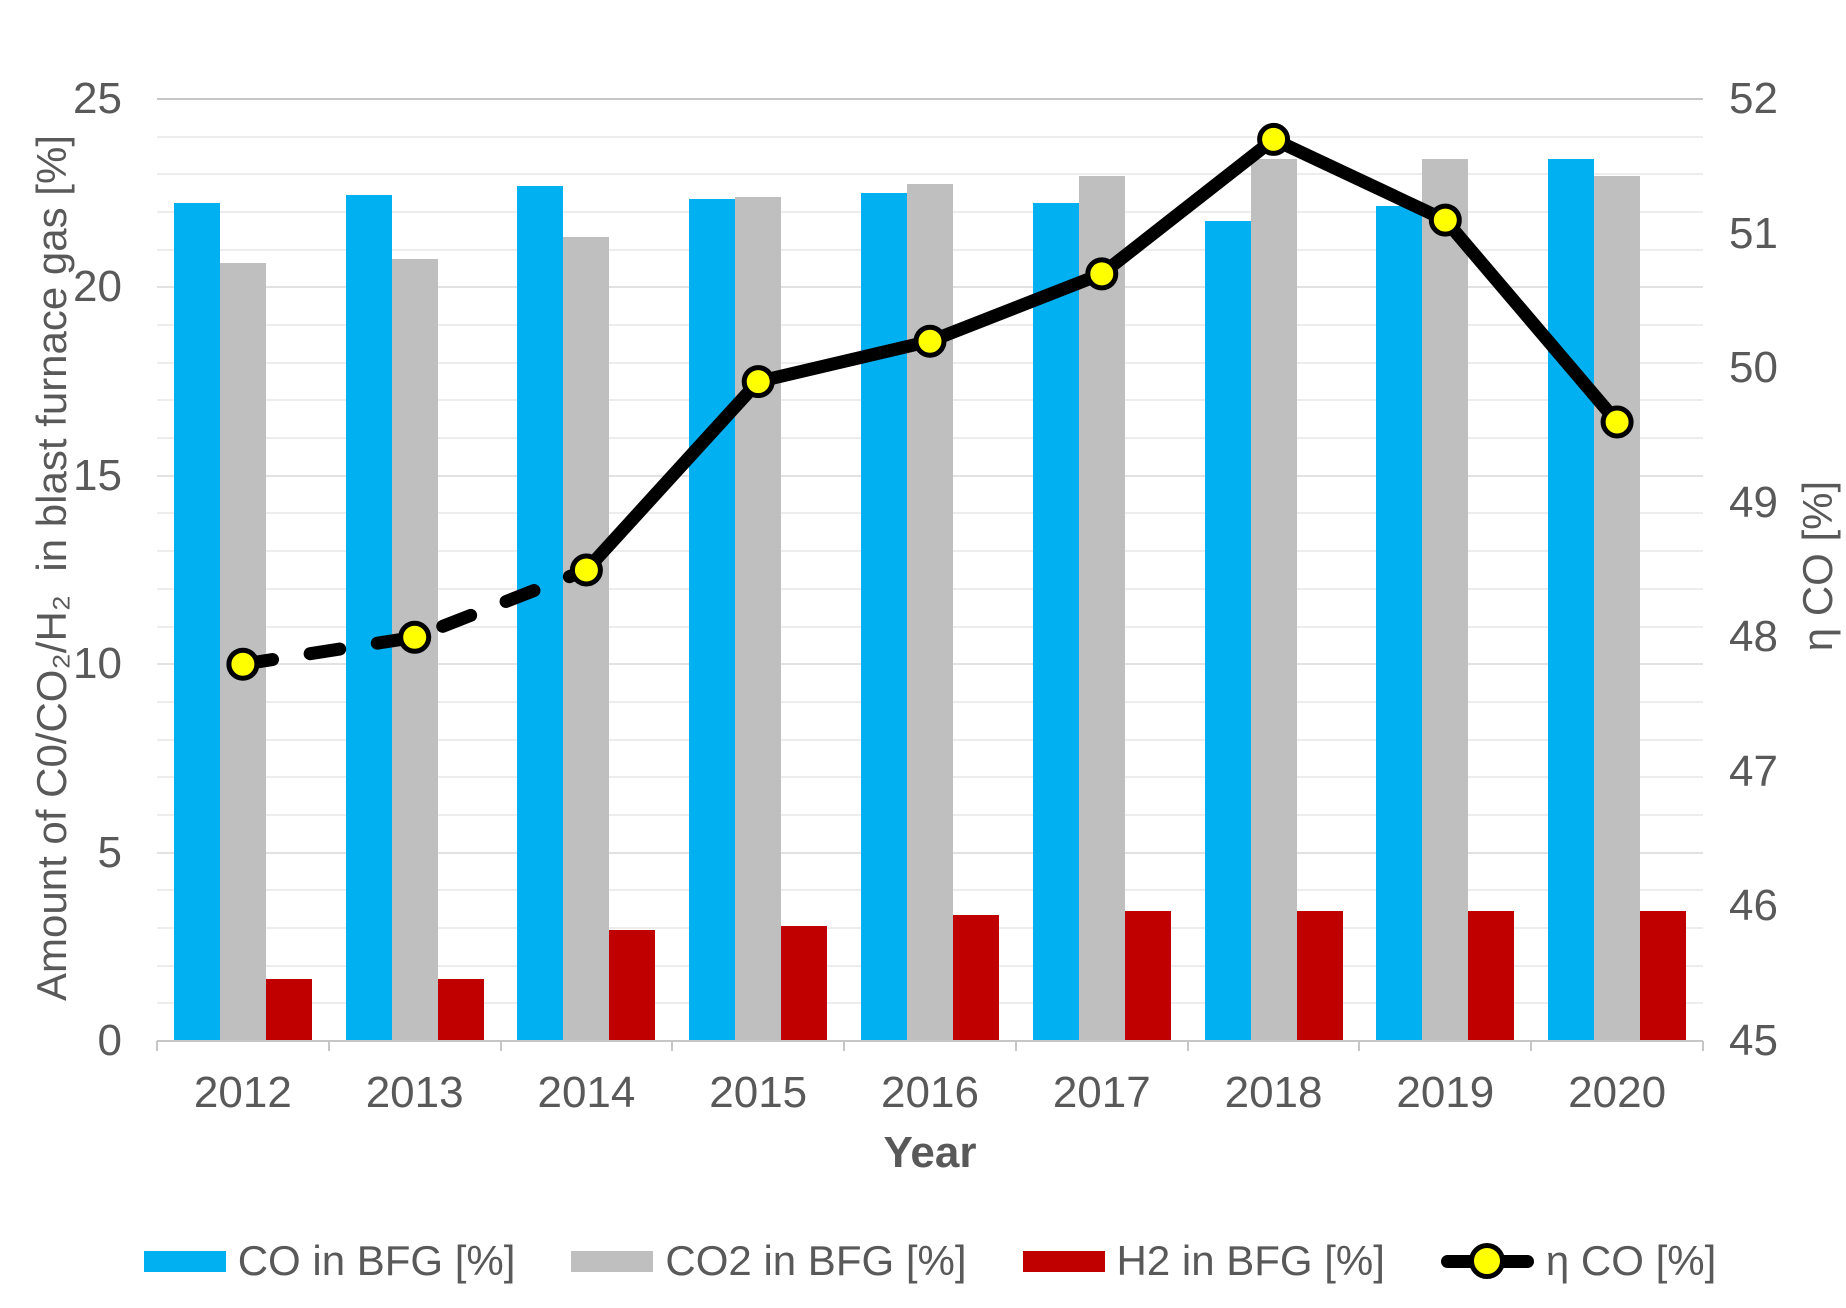 The height and width of the screenshot is (1308, 1846). What do you see at coordinates (97, 664) in the screenshot?
I see `tick-label-left-10: 10` at bounding box center [97, 664].